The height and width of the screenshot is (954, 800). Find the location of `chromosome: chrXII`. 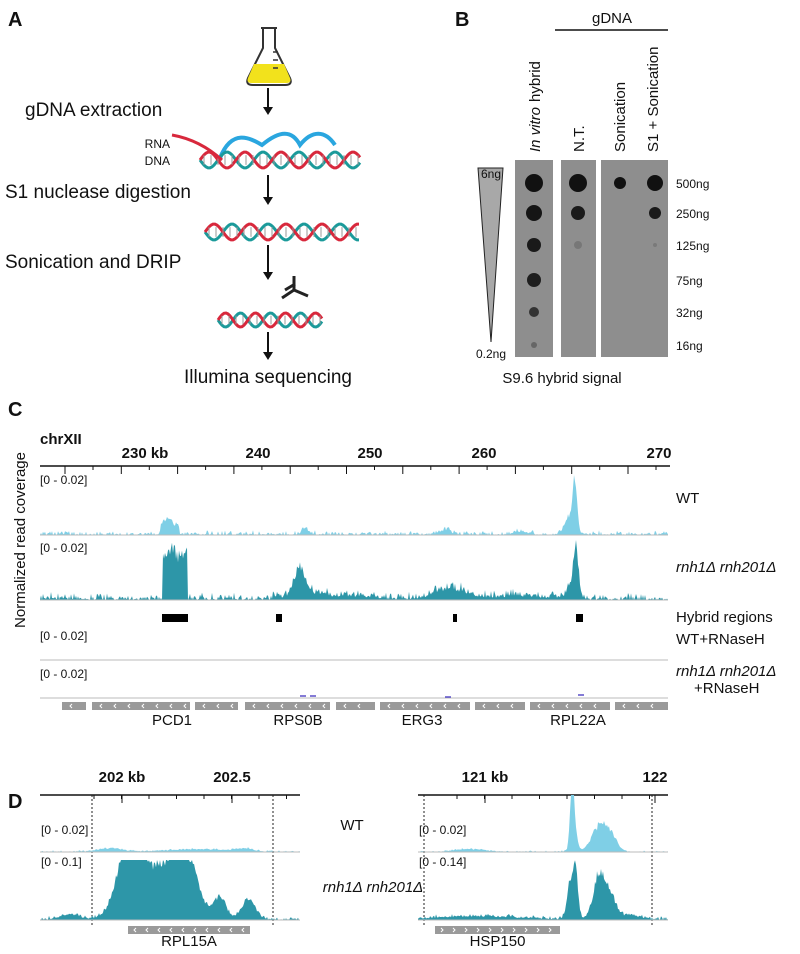

chromosome: chrXII is located at coordinates (61, 439).